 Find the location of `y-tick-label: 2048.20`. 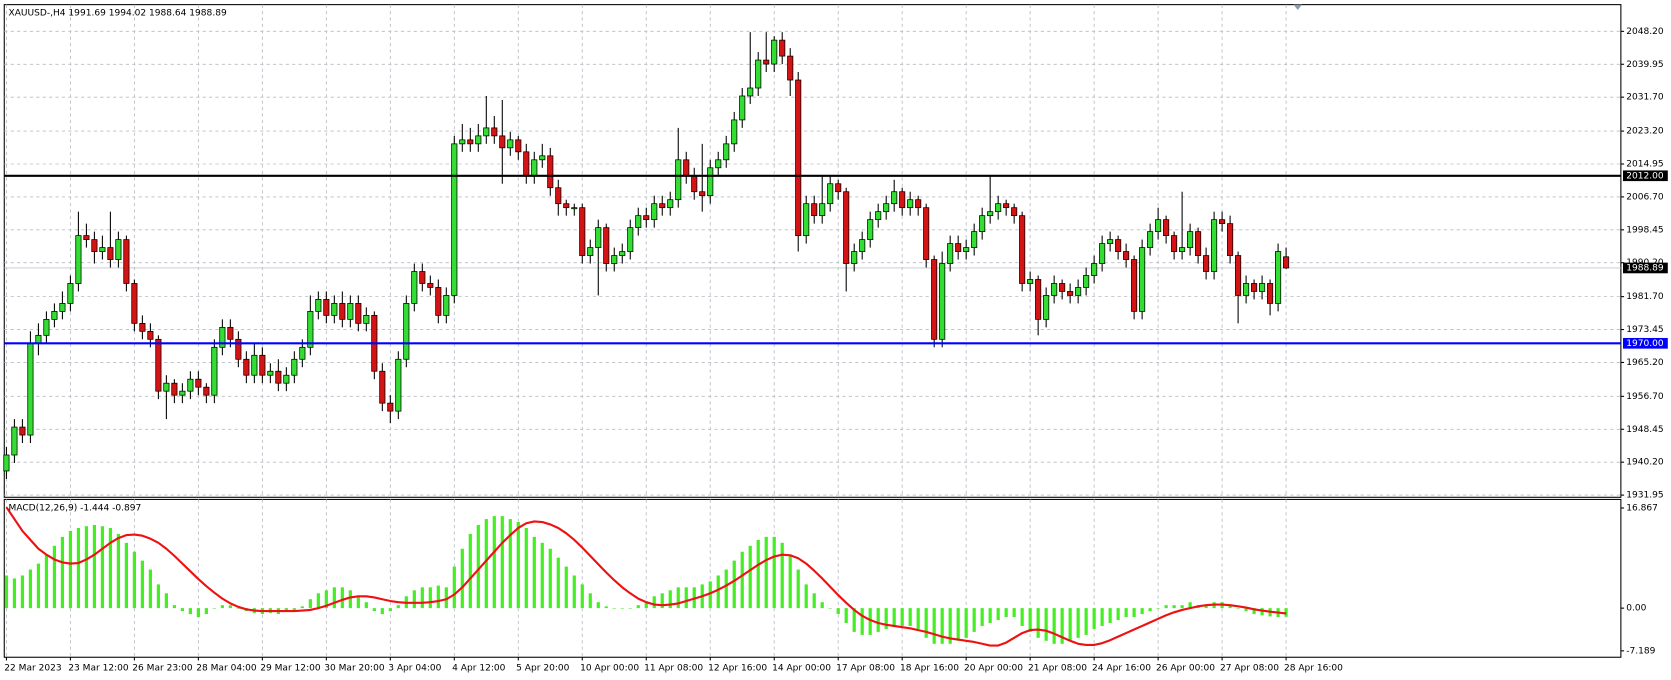

y-tick-label: 2048.20 is located at coordinates (1645, 32).